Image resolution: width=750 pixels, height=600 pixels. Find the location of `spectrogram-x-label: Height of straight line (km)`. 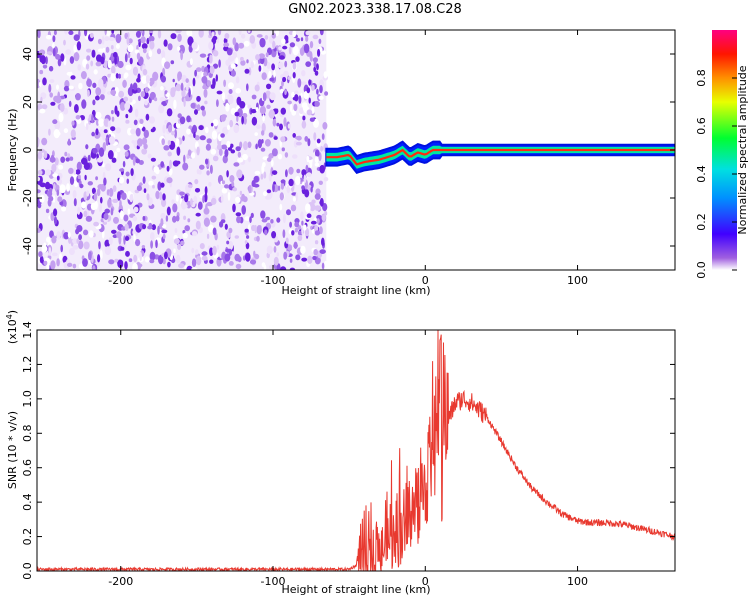

spectrogram-x-label: Height of straight line (km) is located at coordinates (355, 290).